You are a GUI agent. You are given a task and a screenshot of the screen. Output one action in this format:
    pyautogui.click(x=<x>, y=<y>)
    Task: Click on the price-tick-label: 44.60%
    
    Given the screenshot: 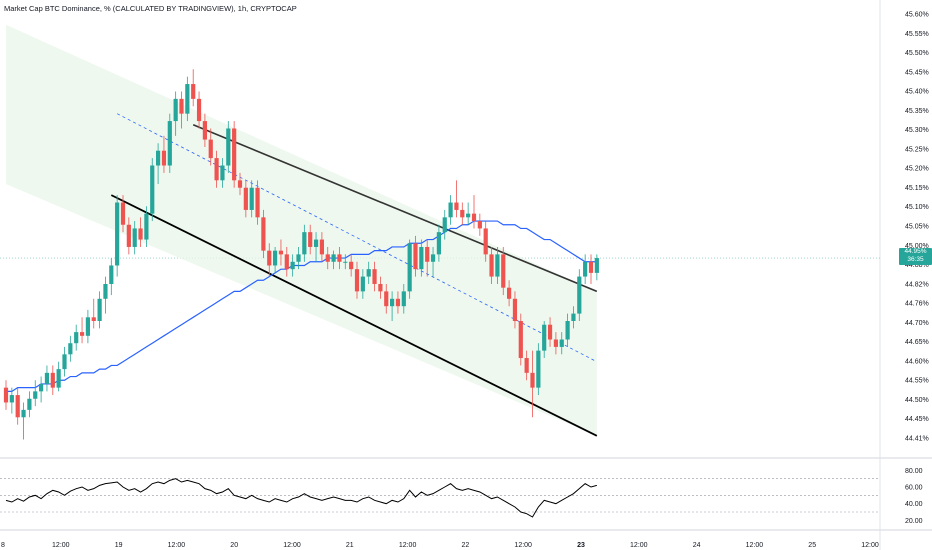 What is the action you would take?
    pyautogui.click(x=917, y=361)
    